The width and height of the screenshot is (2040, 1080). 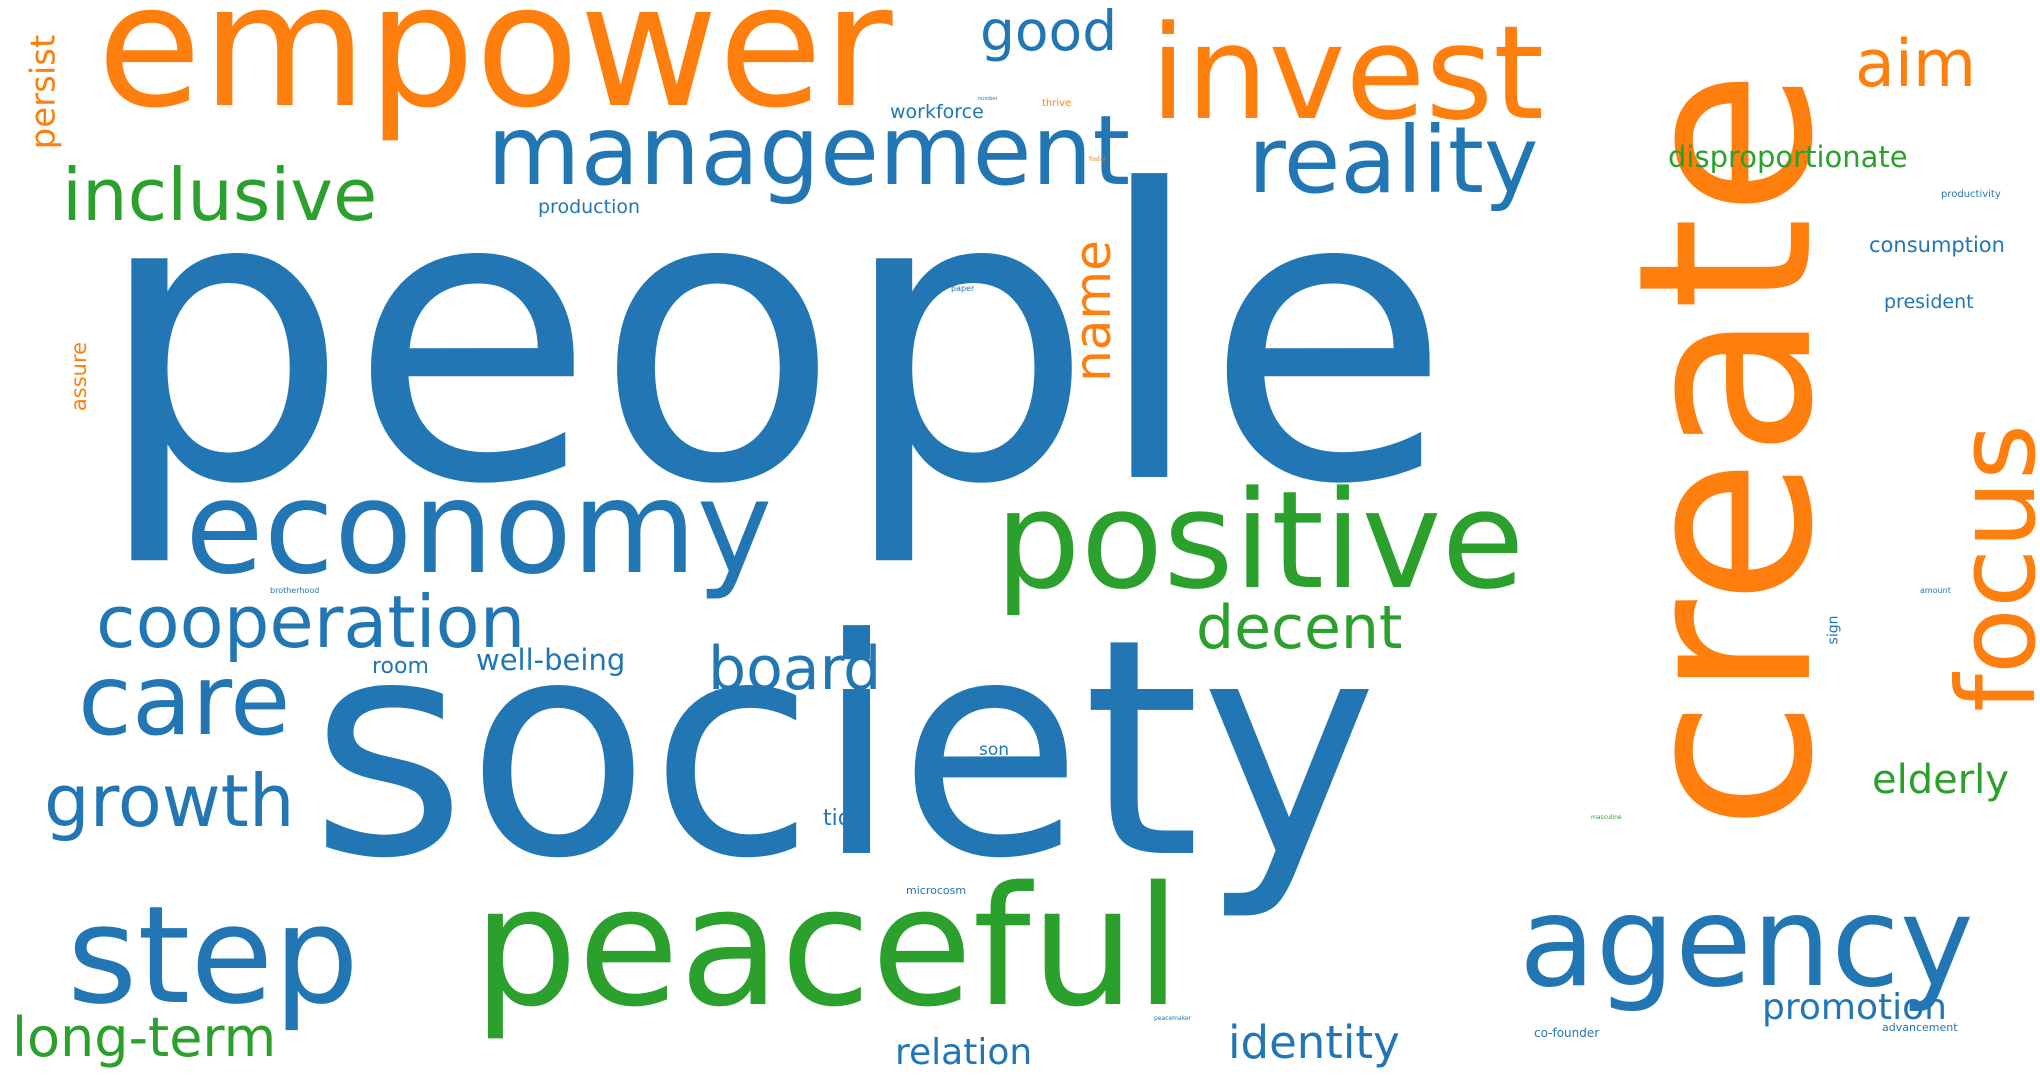 I want to click on word-consumption: consumption, so click(x=1937, y=245).